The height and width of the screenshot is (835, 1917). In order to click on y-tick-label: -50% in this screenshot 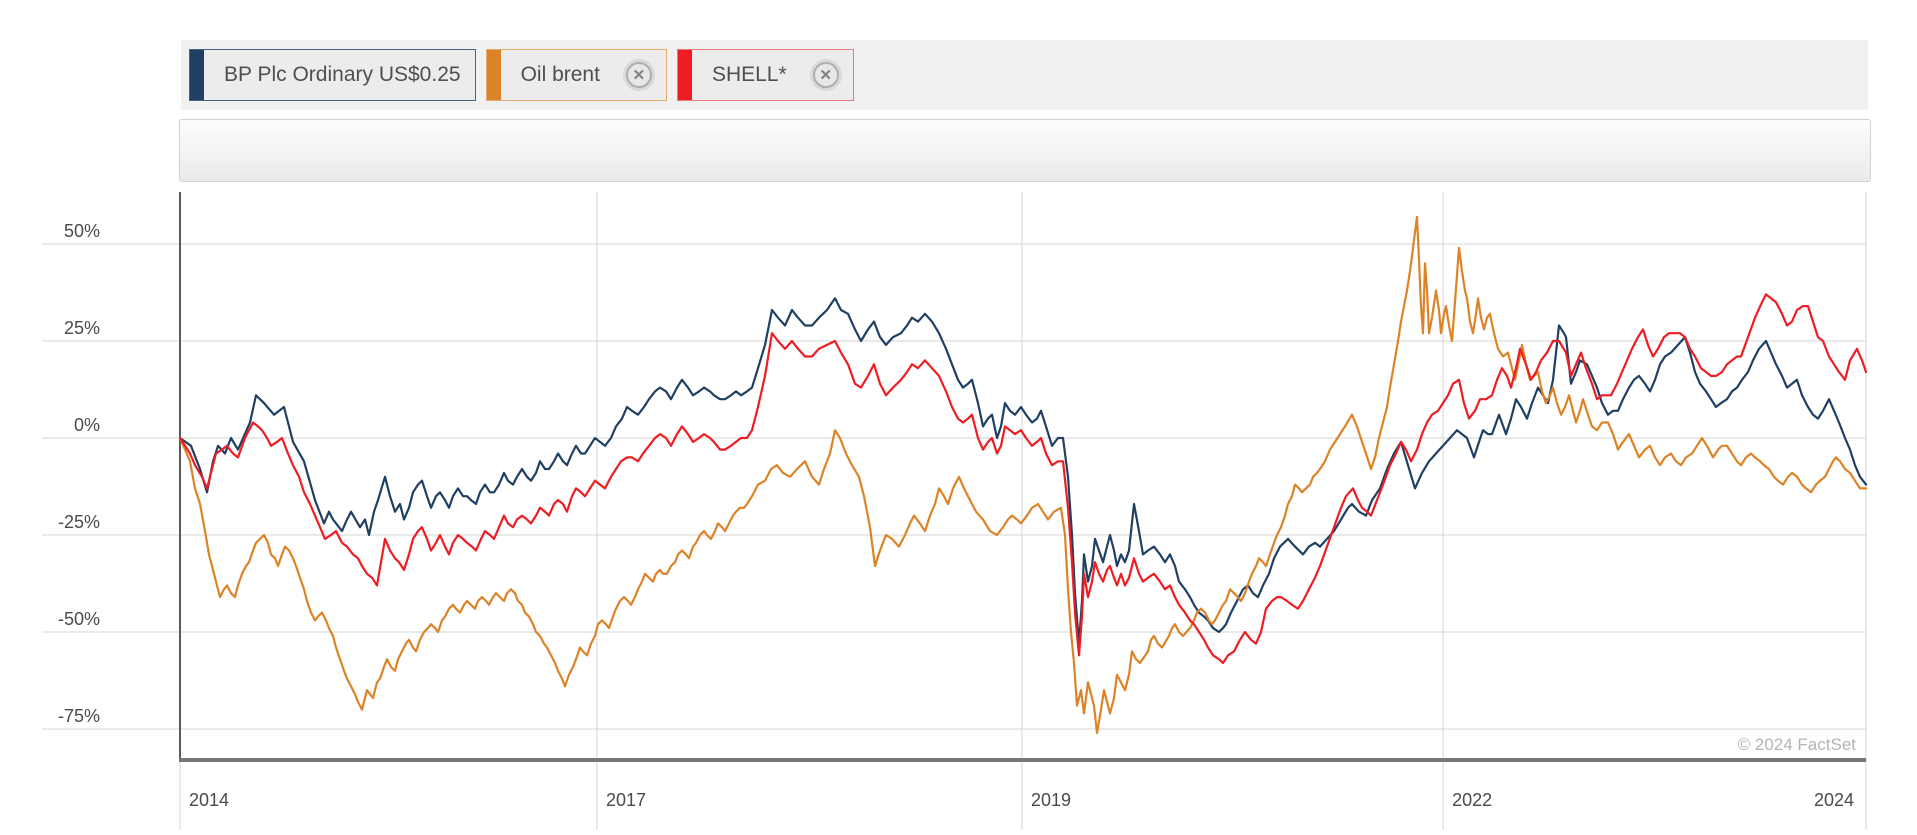, I will do `click(79, 619)`.